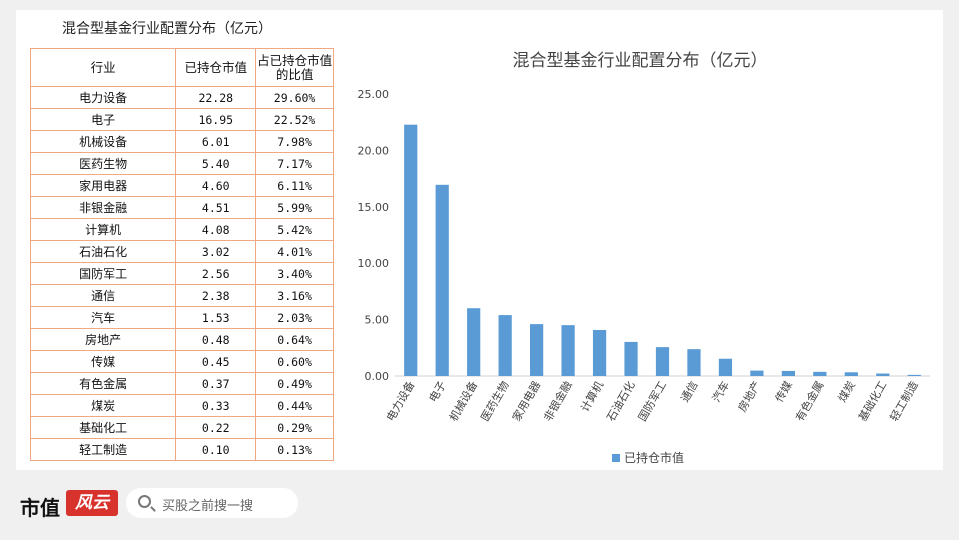 This screenshot has width=959, height=540. Describe the element at coordinates (505, 345) in the screenshot. I see `bar-医药生物` at that location.